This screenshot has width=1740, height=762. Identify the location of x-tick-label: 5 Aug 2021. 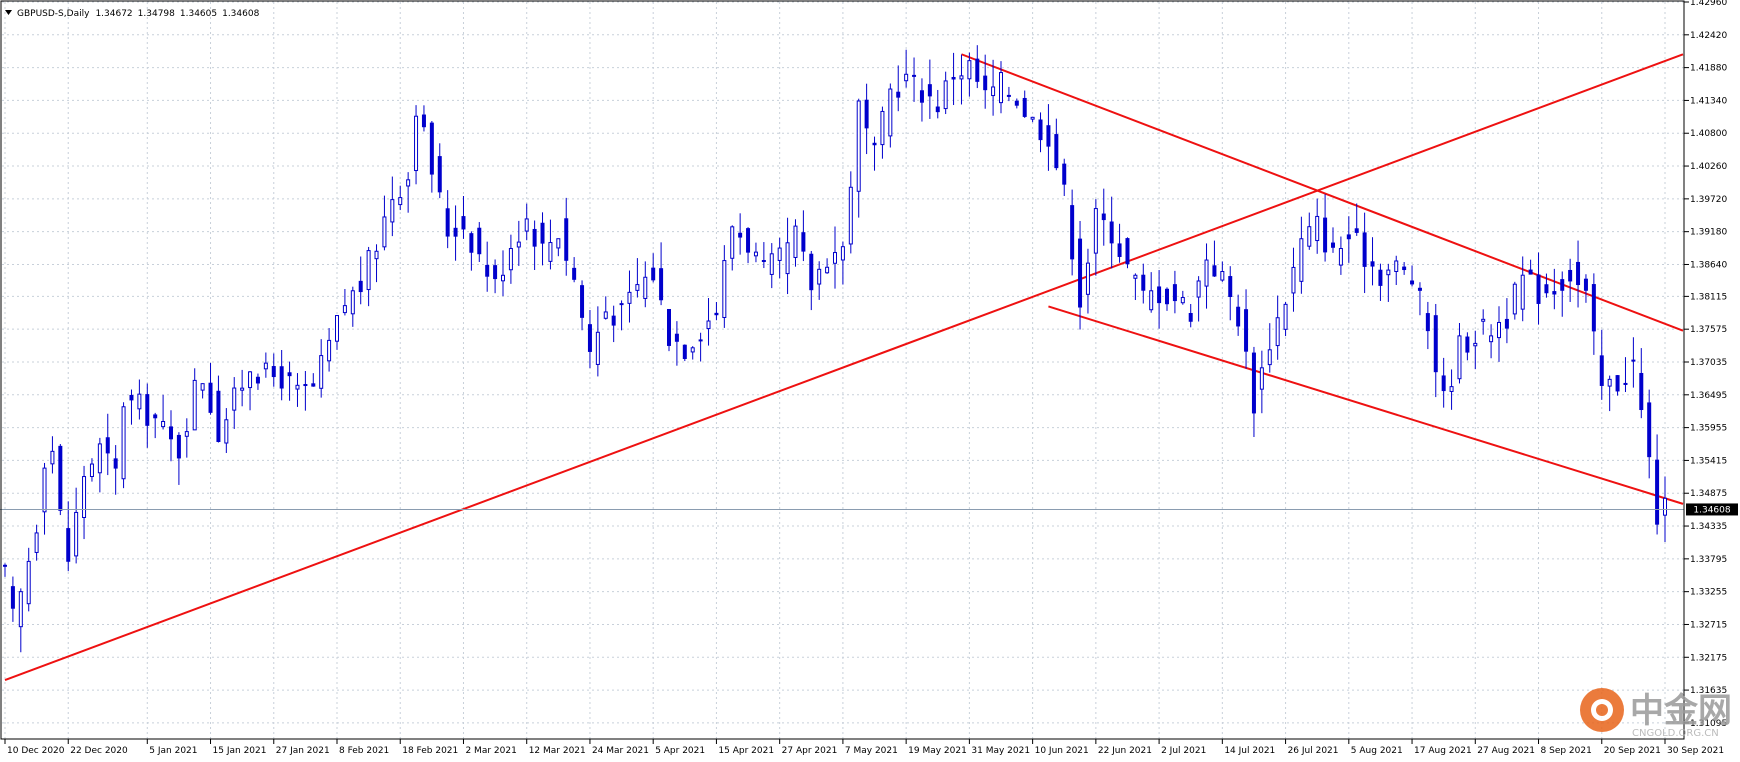
(1377, 751).